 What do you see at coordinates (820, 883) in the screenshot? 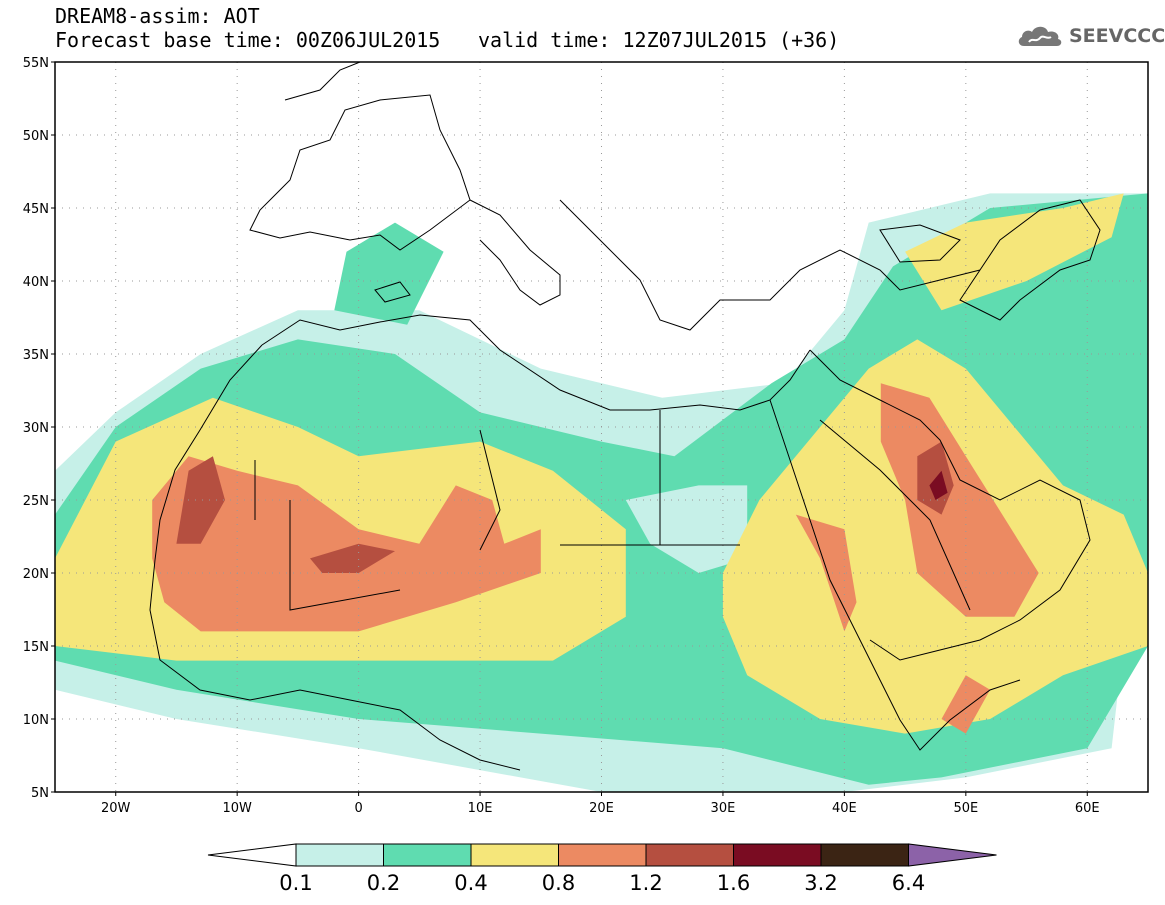
I see `colorbar-label: 3.2` at bounding box center [820, 883].